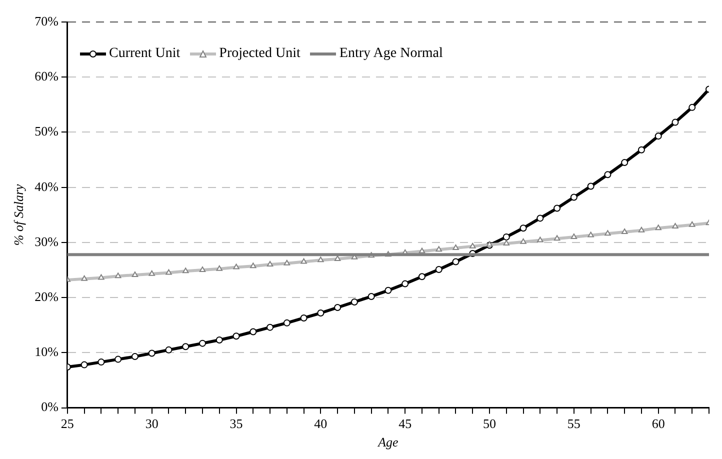 The width and height of the screenshot is (722, 459). What do you see at coordinates (144, 54) in the screenshot?
I see `legend-label: Current Unit` at bounding box center [144, 54].